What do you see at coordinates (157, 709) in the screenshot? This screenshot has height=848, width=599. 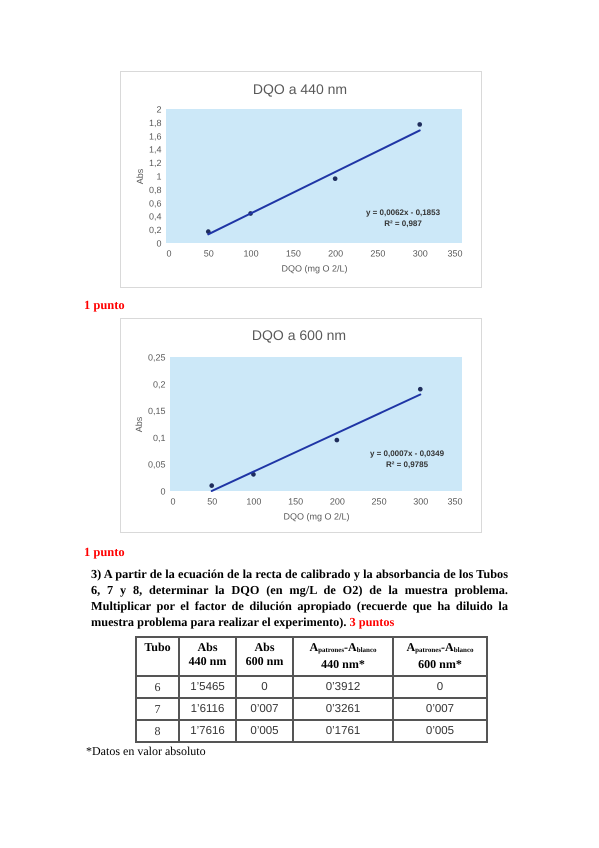 I see `text: 7` at bounding box center [157, 709].